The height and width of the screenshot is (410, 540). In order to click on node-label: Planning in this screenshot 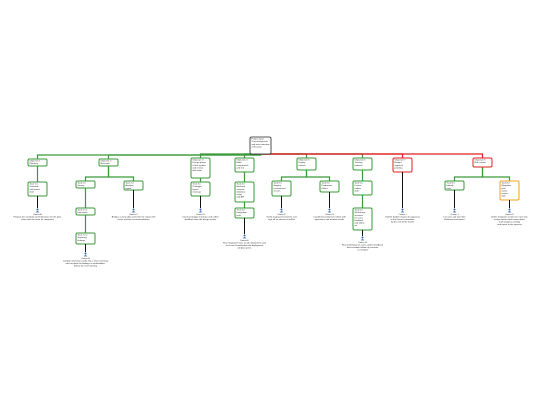, I will do `click(34, 164)`.